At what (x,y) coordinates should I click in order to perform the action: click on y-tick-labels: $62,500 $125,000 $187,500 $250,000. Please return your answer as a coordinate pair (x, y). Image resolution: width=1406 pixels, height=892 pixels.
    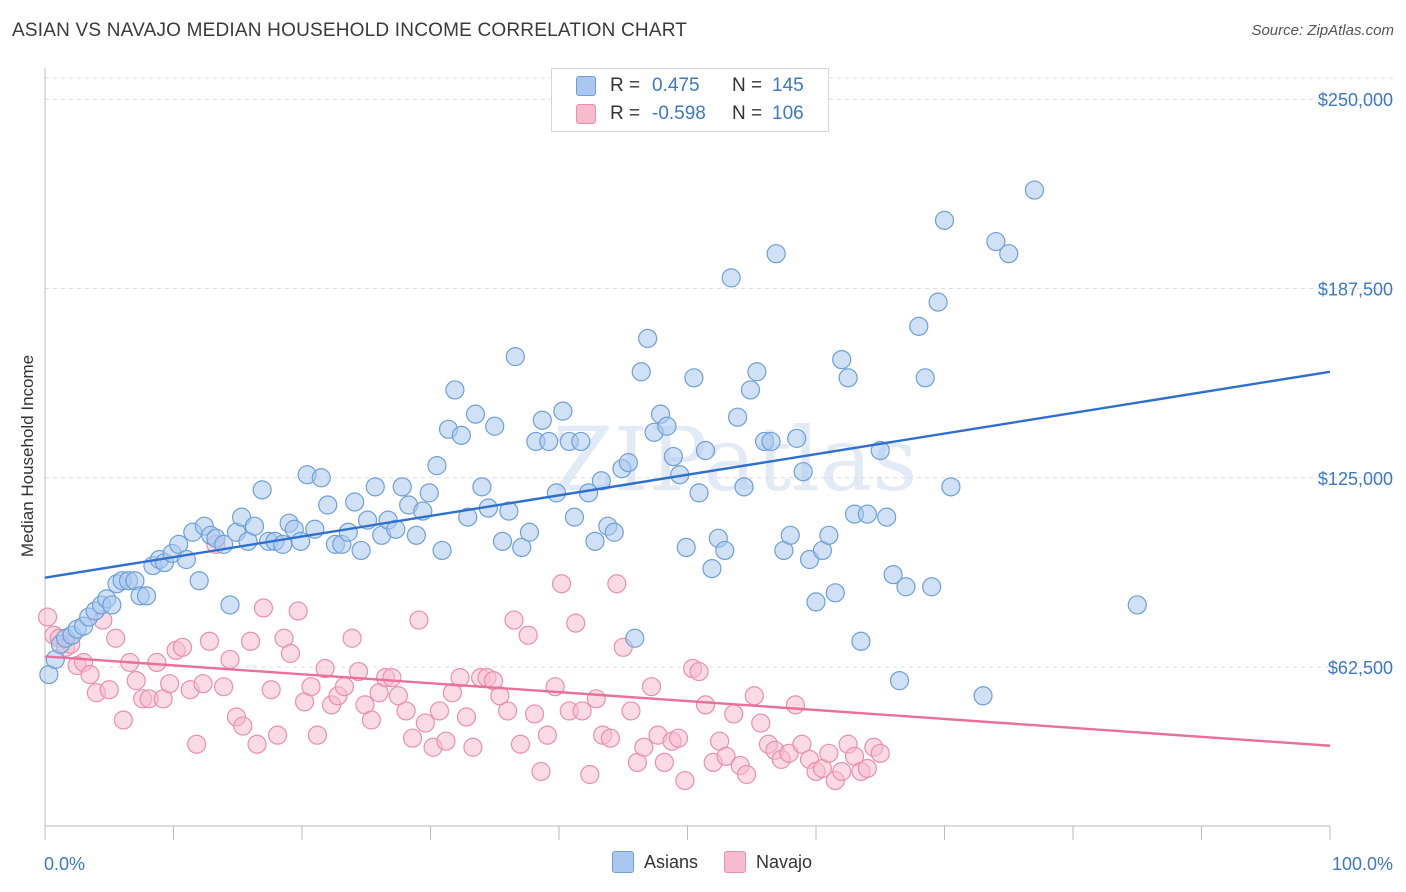
    Looking at the image, I should click on (1355, 384).